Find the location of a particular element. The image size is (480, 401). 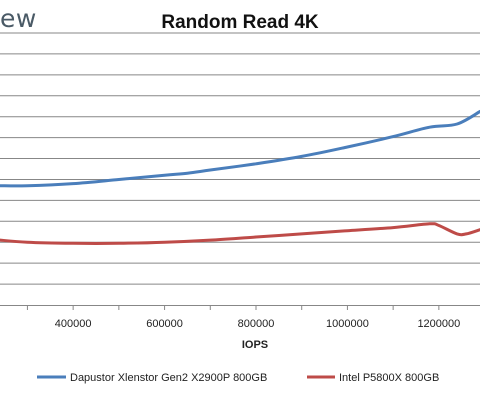

legend-label: Dapustor Xlenstor Gen2 X2900P 800GB is located at coordinates (168, 378).